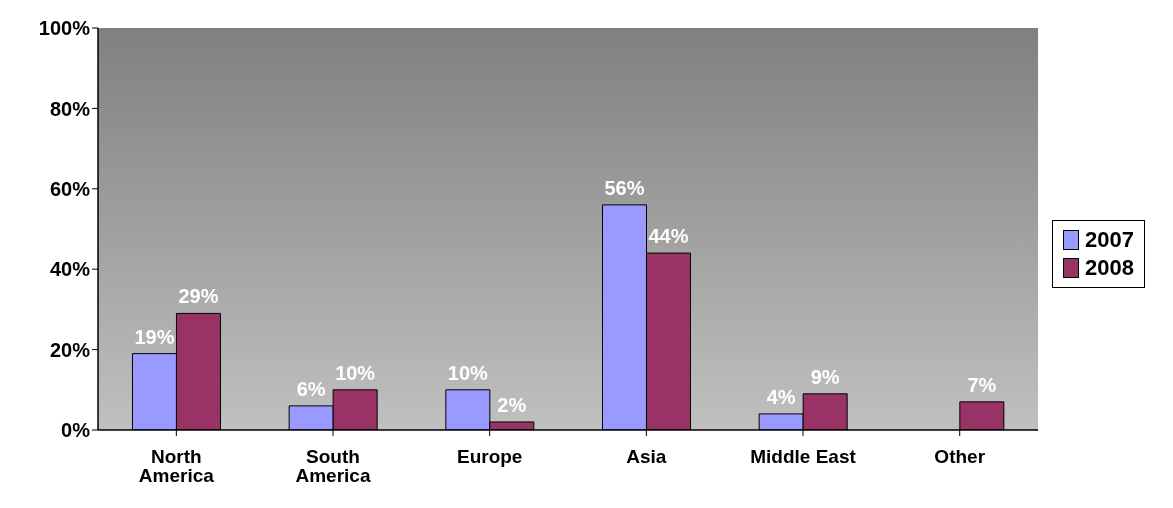 This screenshot has height=508, width=1173. Describe the element at coordinates (176, 466) in the screenshot. I see `x-tick-label: North America` at that location.